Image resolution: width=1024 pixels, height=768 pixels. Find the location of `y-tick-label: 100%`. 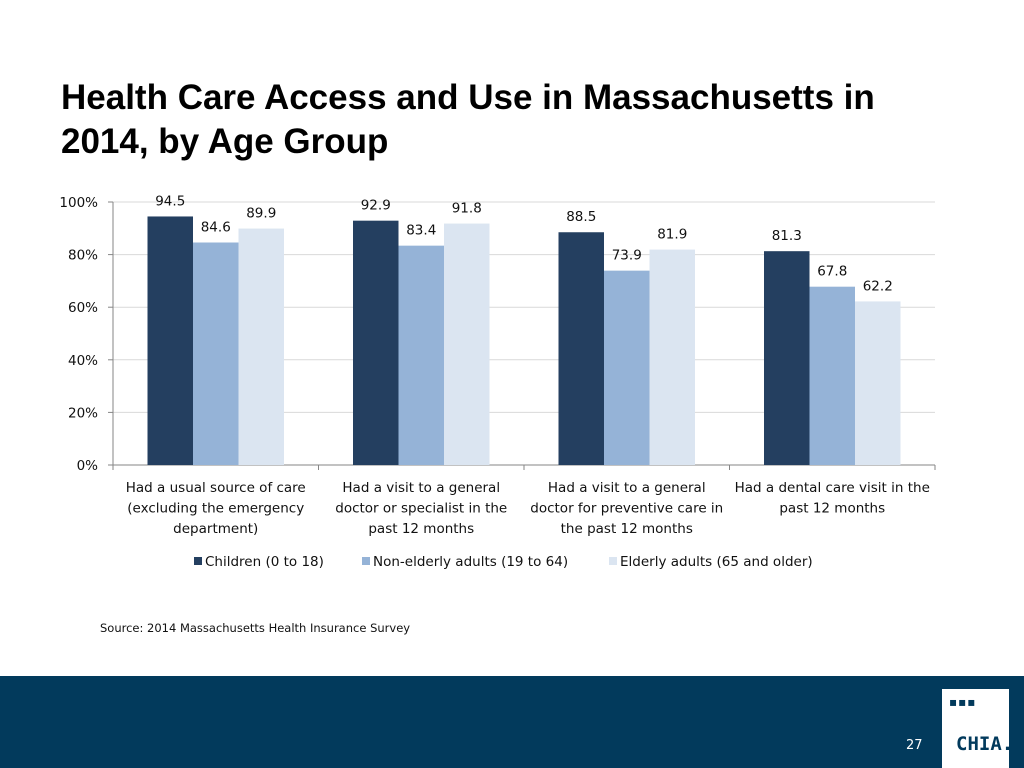

y-tick-label: 100% is located at coordinates (78, 203).